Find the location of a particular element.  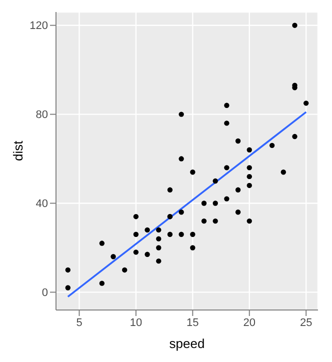

y-axis-title: dist is located at coordinates (18, 150).